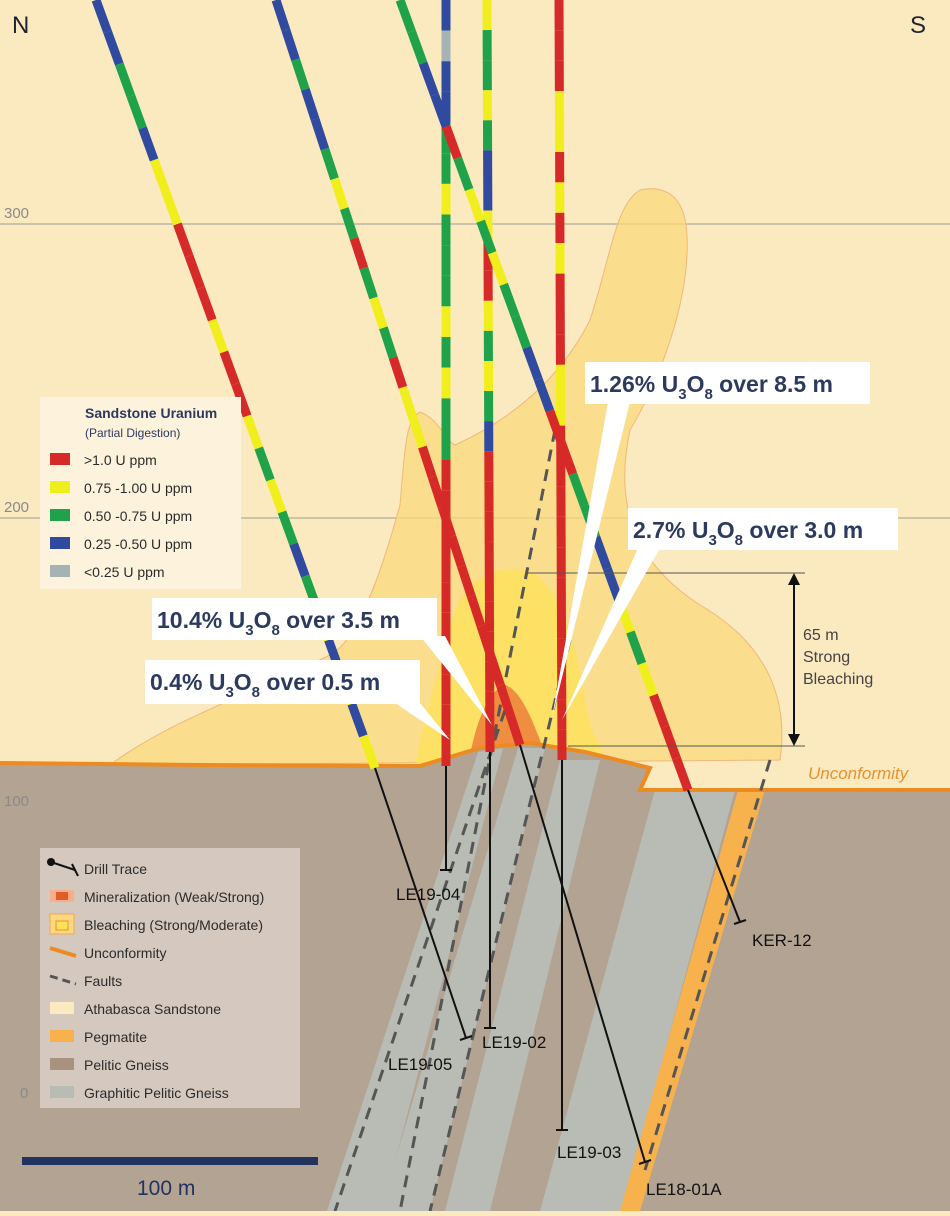  Describe the element at coordinates (16, 801) in the screenshot. I see `elevation-label-100: 100` at that location.